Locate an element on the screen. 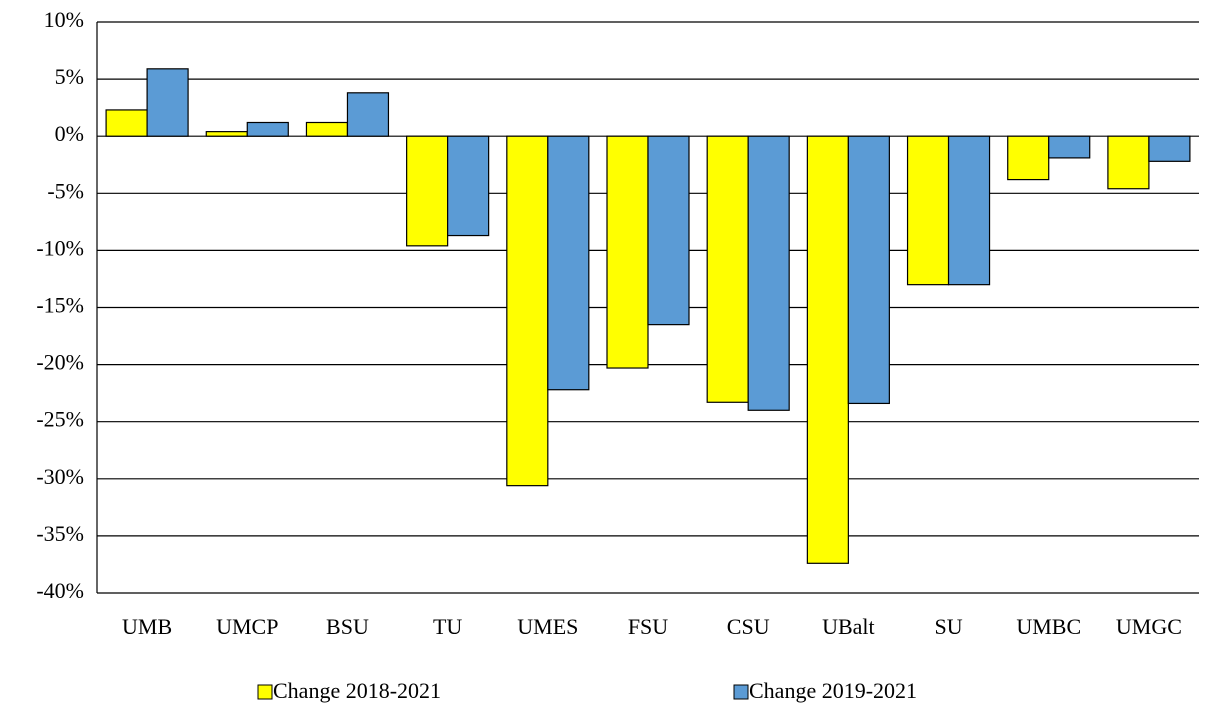 The width and height of the screenshot is (1209, 710). x-tick-label: UMES is located at coordinates (547, 626).